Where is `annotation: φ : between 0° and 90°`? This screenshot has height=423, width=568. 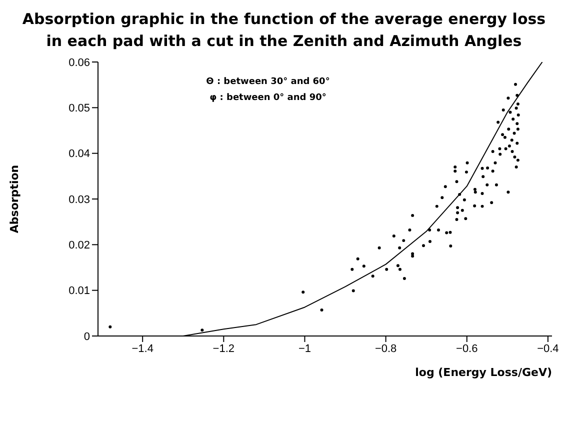 annotation: φ : between 0° and 90° is located at coordinates (268, 98).